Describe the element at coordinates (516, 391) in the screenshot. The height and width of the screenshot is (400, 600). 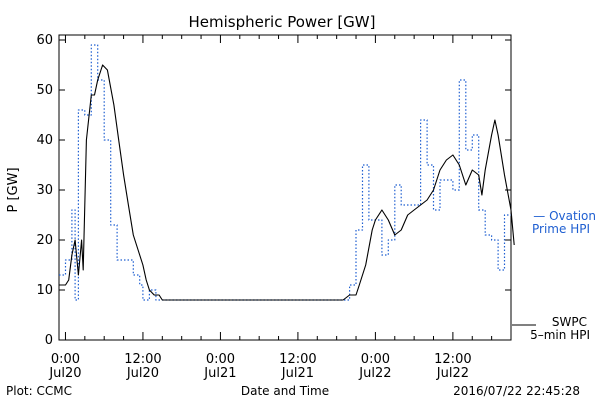
I see `footer-timestamp: 2016/07/22 22:45:28` at that location.